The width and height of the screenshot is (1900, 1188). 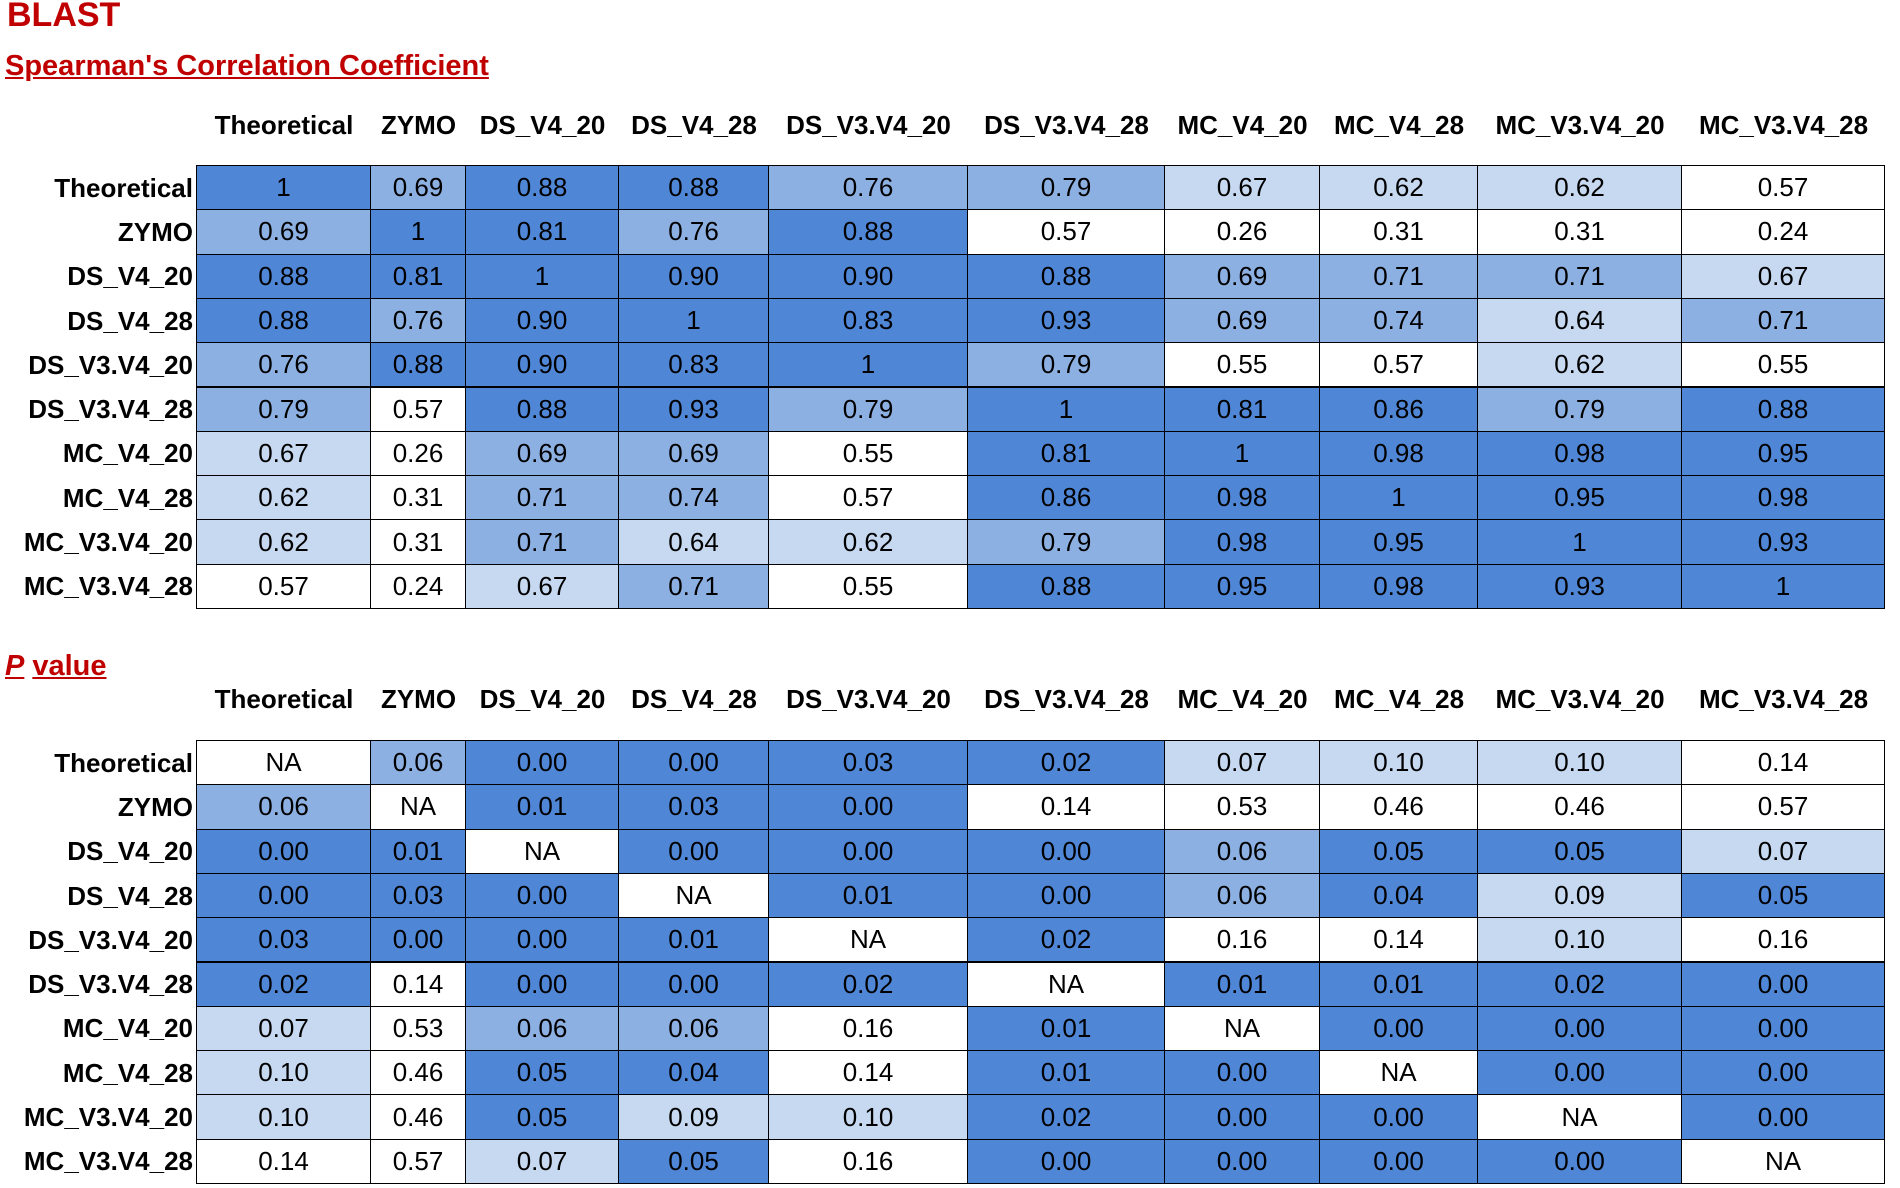 What do you see at coordinates (284, 699) in the screenshot?
I see `column-header: Theoretical` at bounding box center [284, 699].